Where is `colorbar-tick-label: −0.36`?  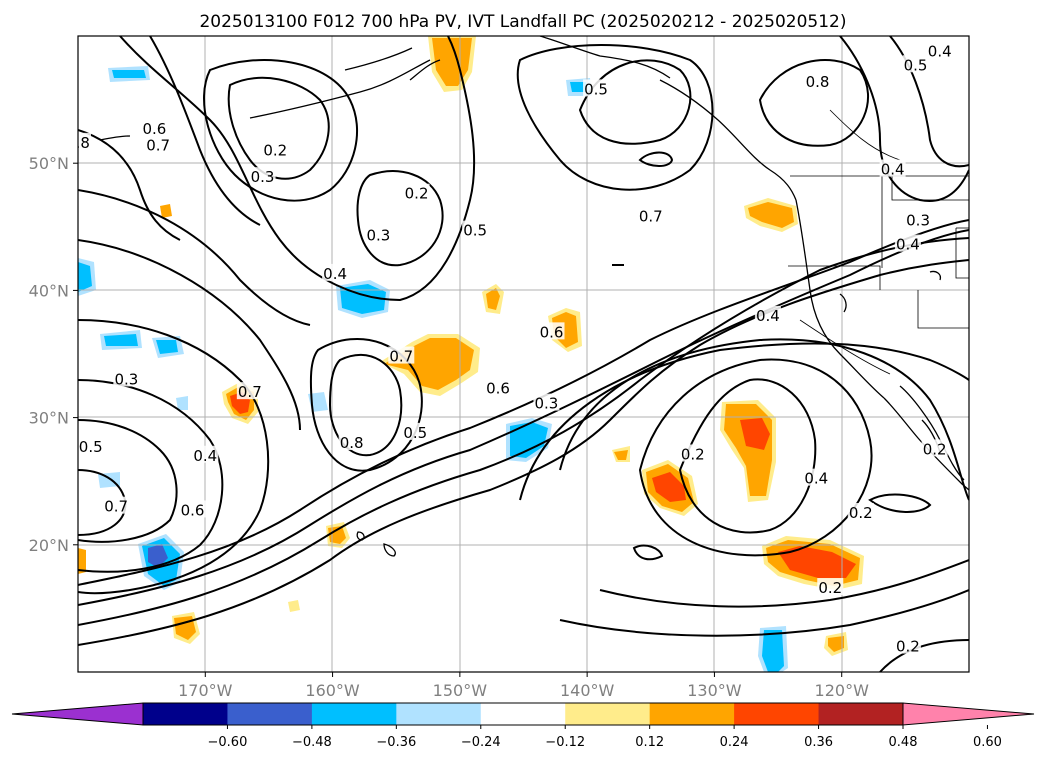
colorbar-tick-label: −0.36 is located at coordinates (396, 742).